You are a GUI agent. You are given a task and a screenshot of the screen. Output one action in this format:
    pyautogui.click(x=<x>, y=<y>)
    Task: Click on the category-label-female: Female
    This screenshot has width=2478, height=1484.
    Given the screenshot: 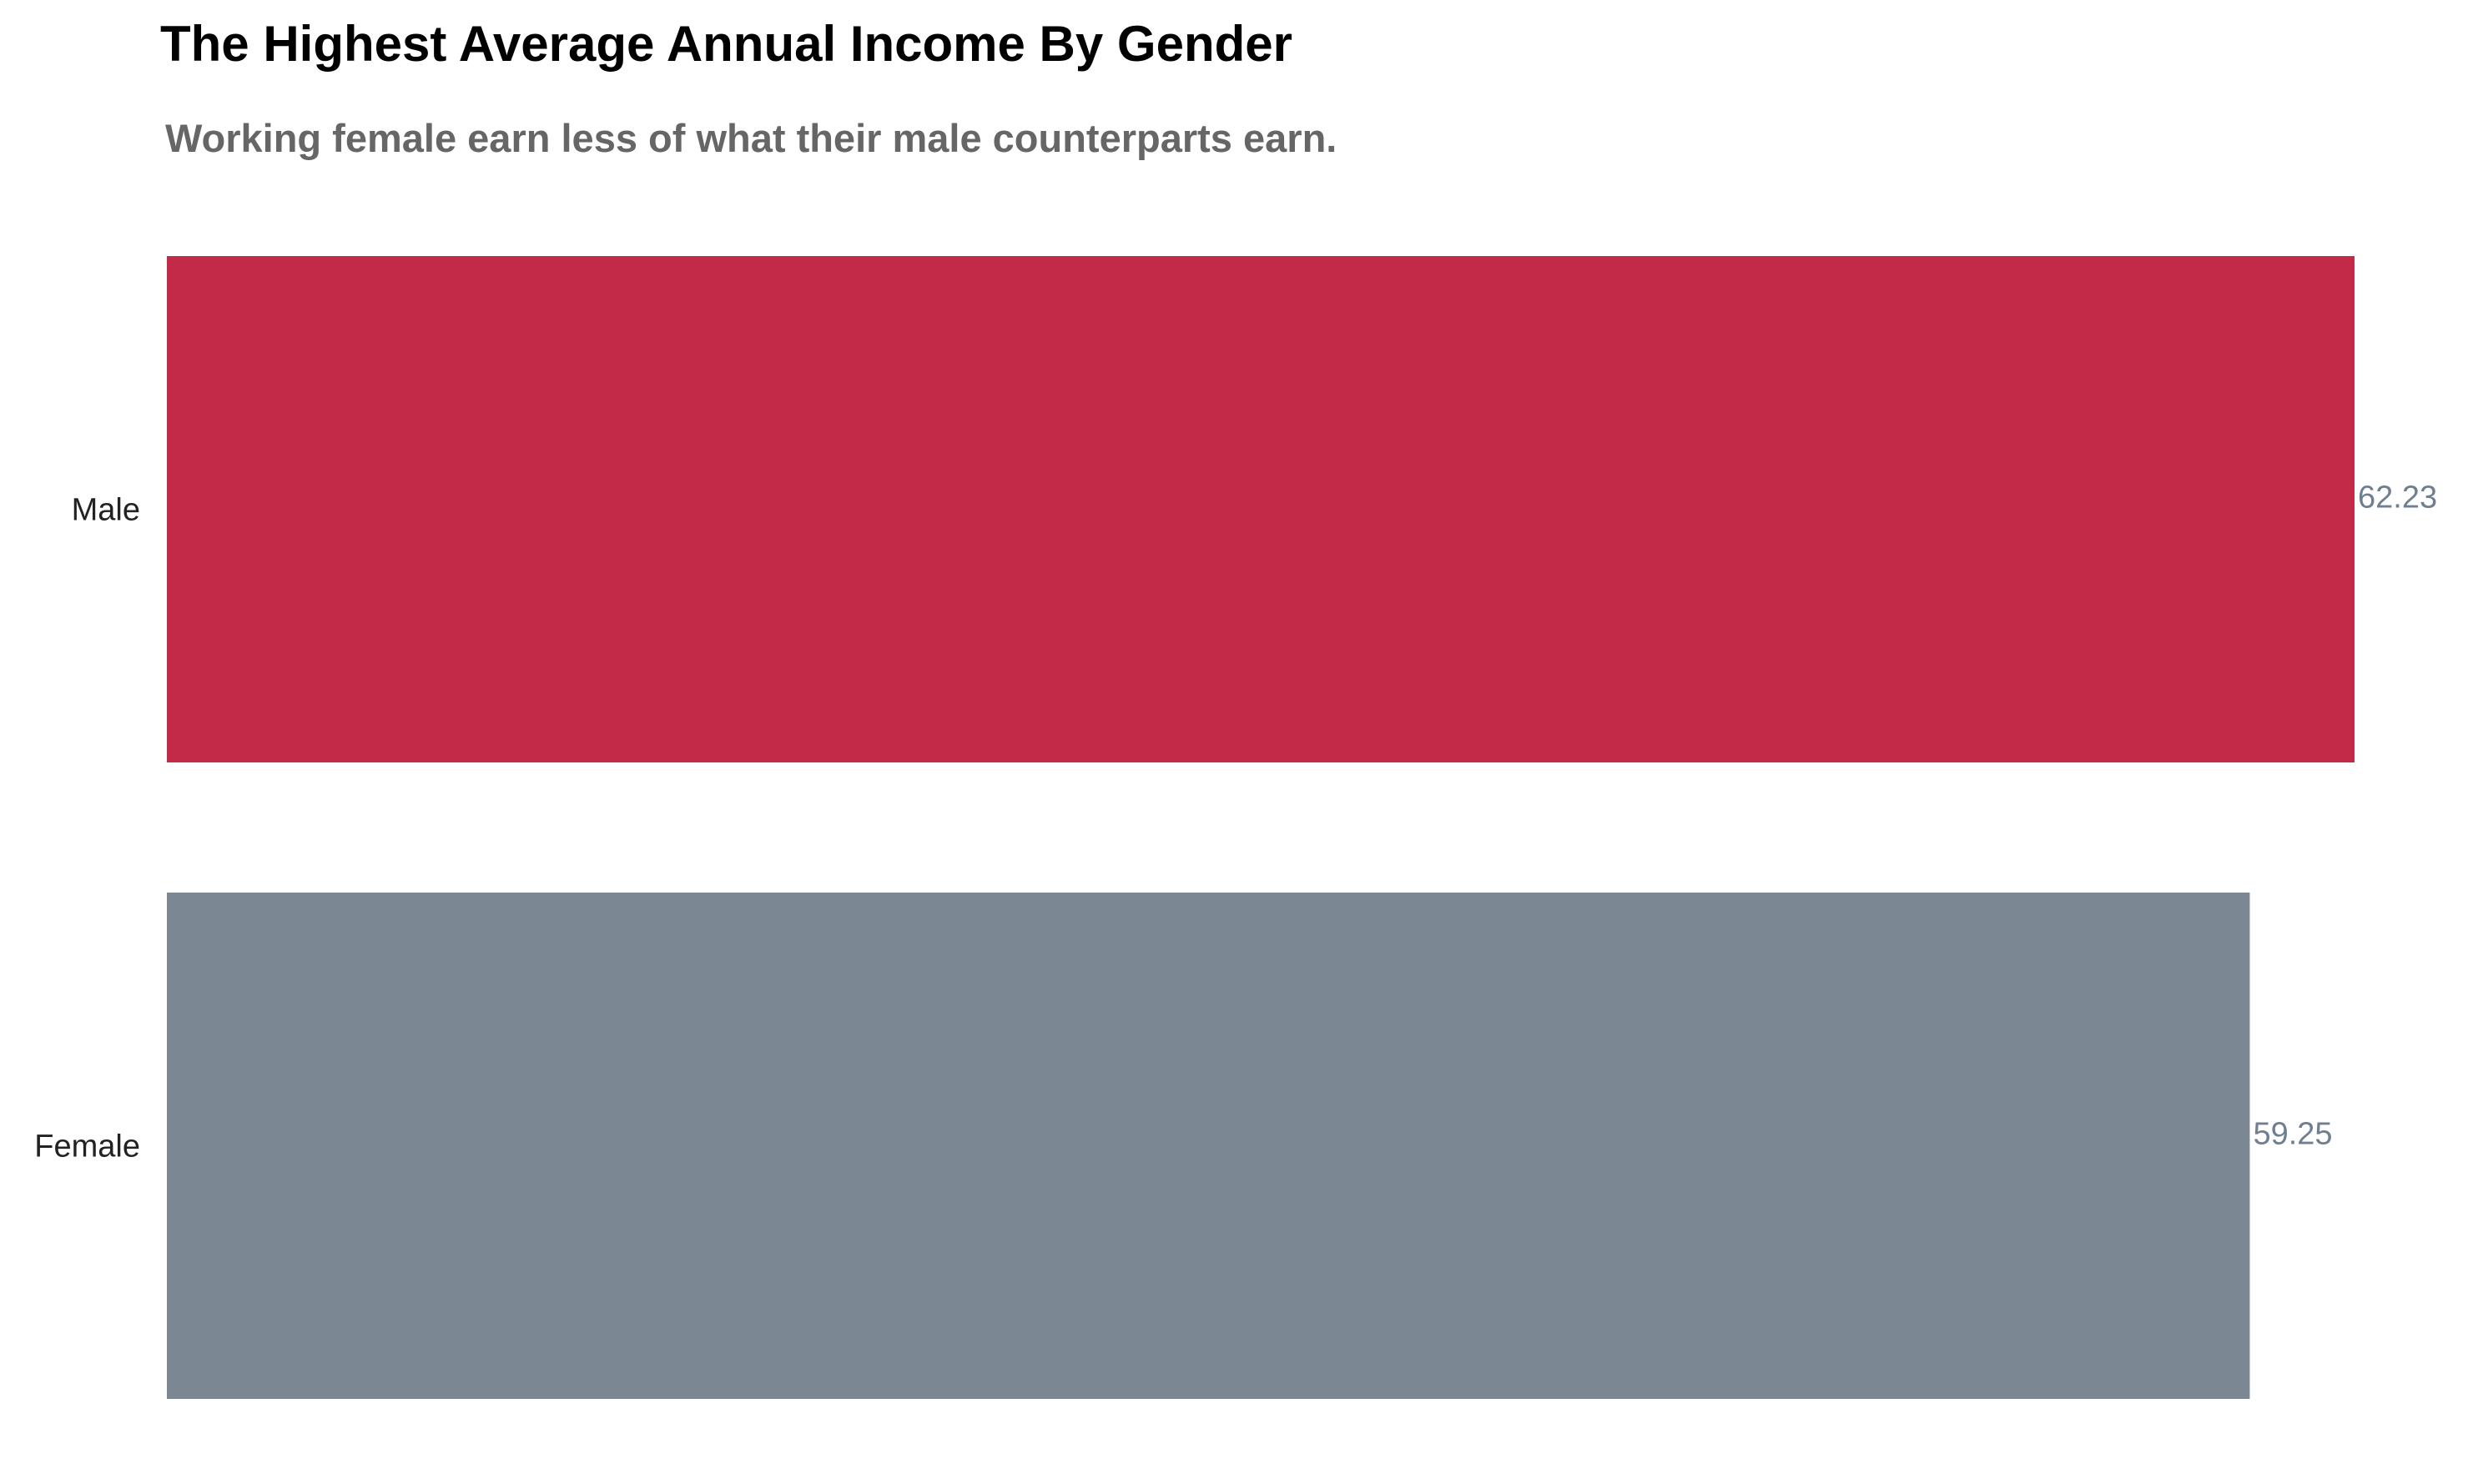 What is the action you would take?
    pyautogui.click(x=87, y=1147)
    